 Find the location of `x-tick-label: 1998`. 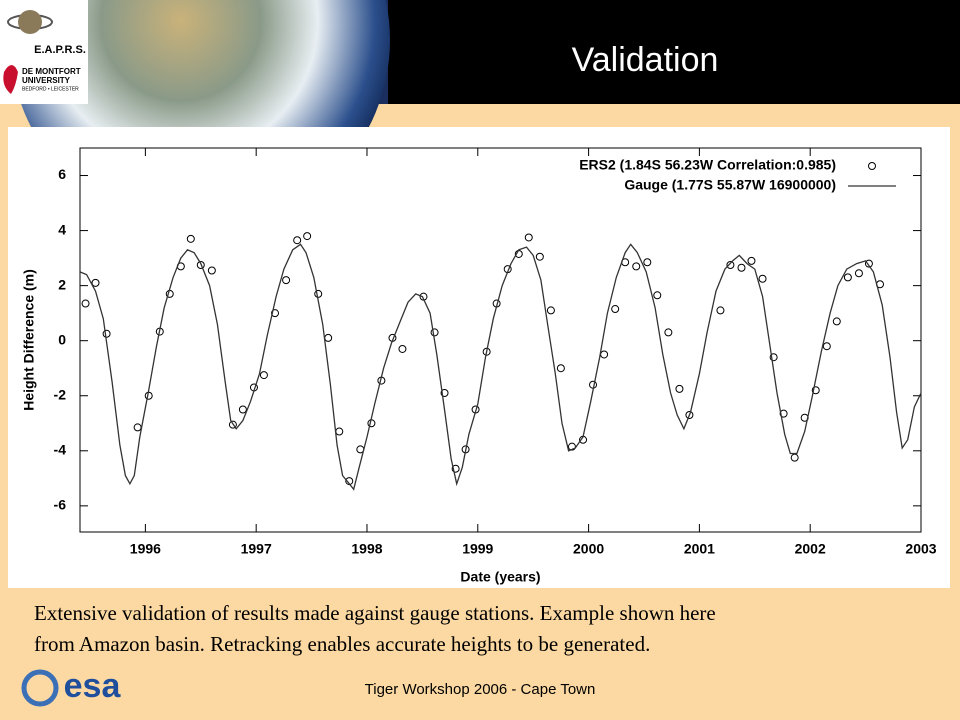

x-tick-label: 1998 is located at coordinates (366, 549).